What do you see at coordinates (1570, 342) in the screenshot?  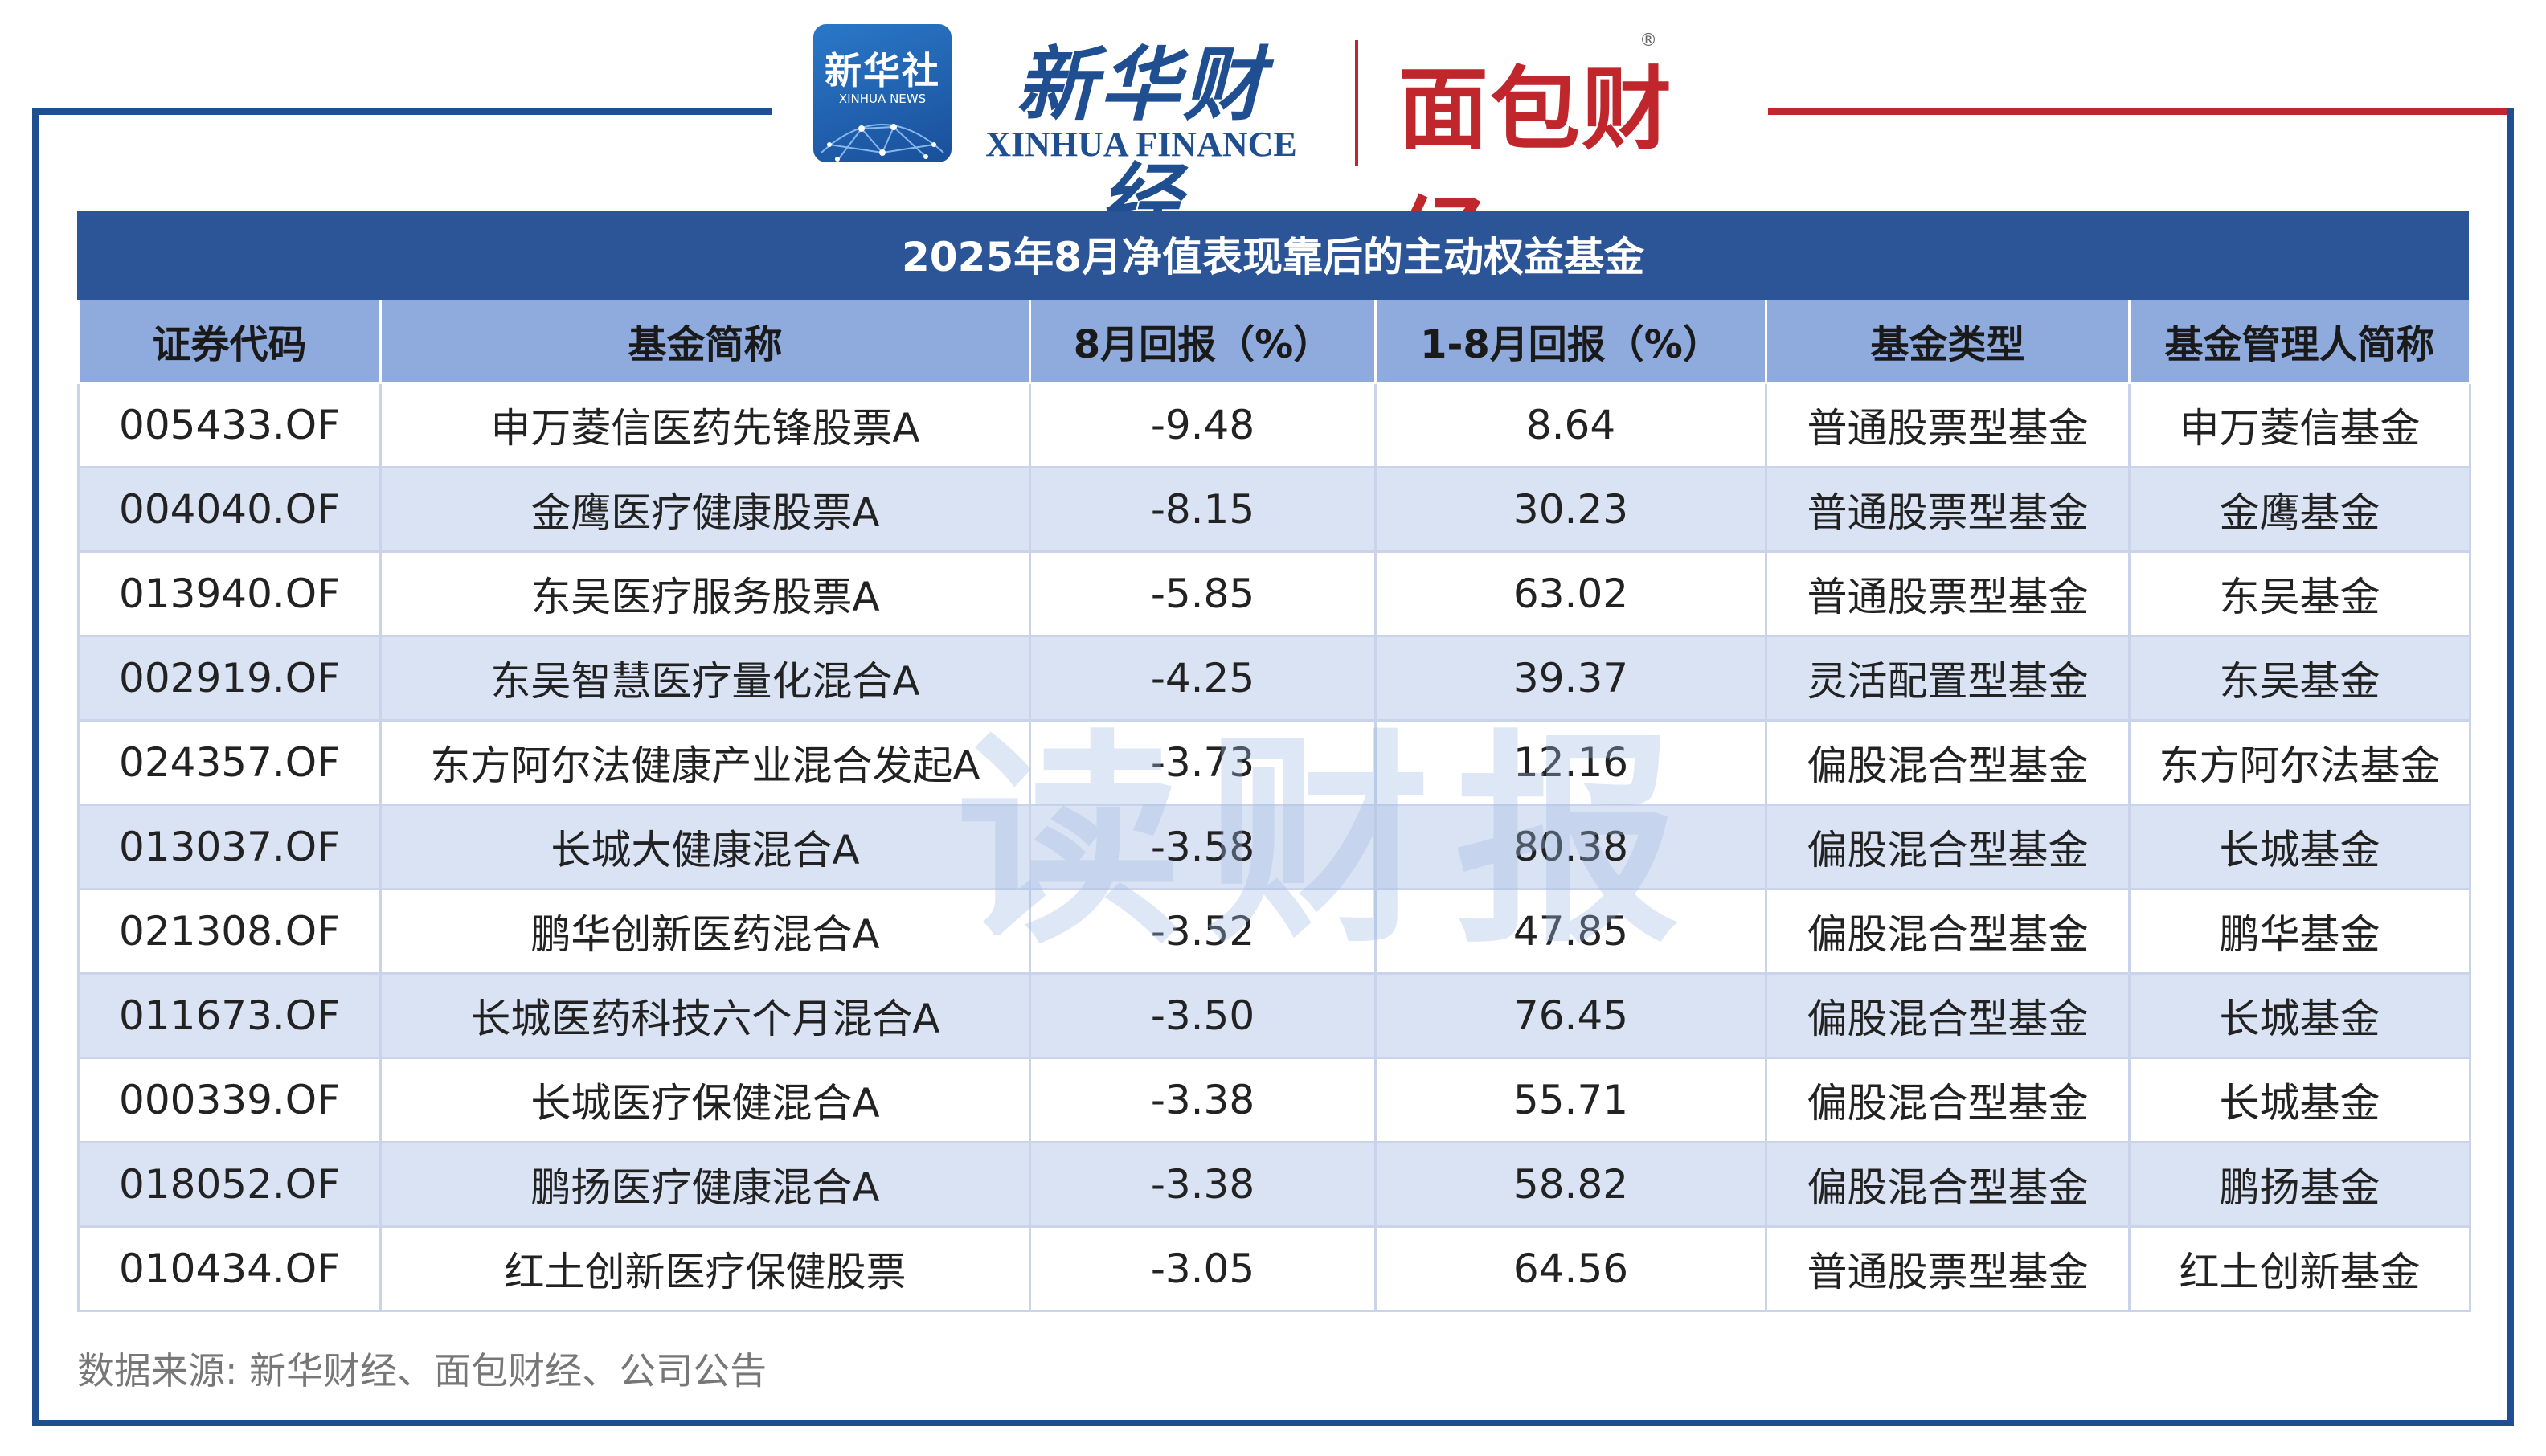 I see `column-header: 1-8月回报（%）` at bounding box center [1570, 342].